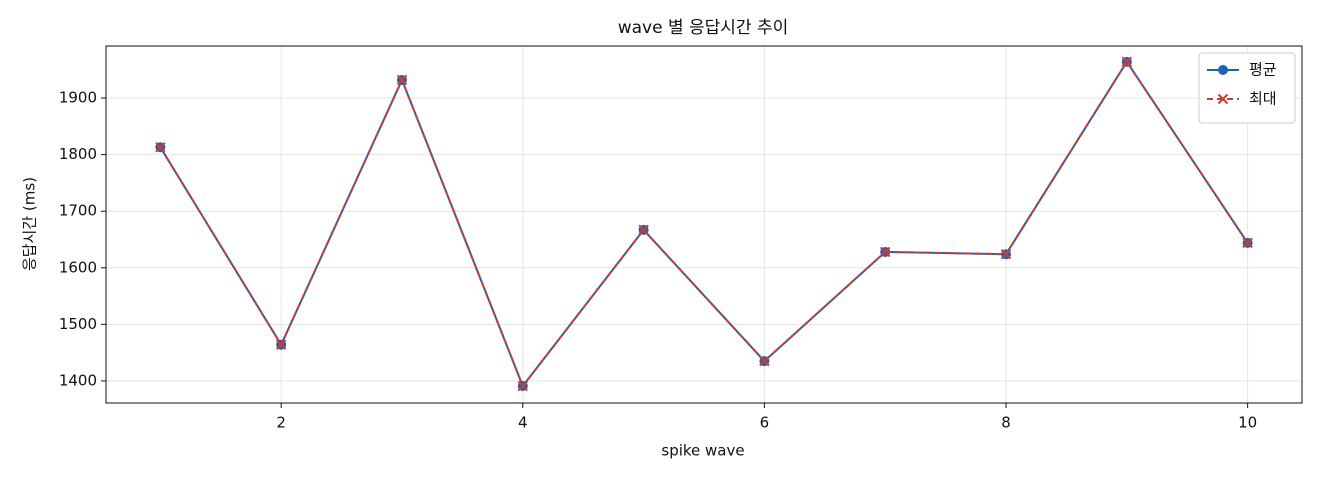  What do you see at coordinates (281, 423) in the screenshot?
I see `x-tick-label: 2` at bounding box center [281, 423].